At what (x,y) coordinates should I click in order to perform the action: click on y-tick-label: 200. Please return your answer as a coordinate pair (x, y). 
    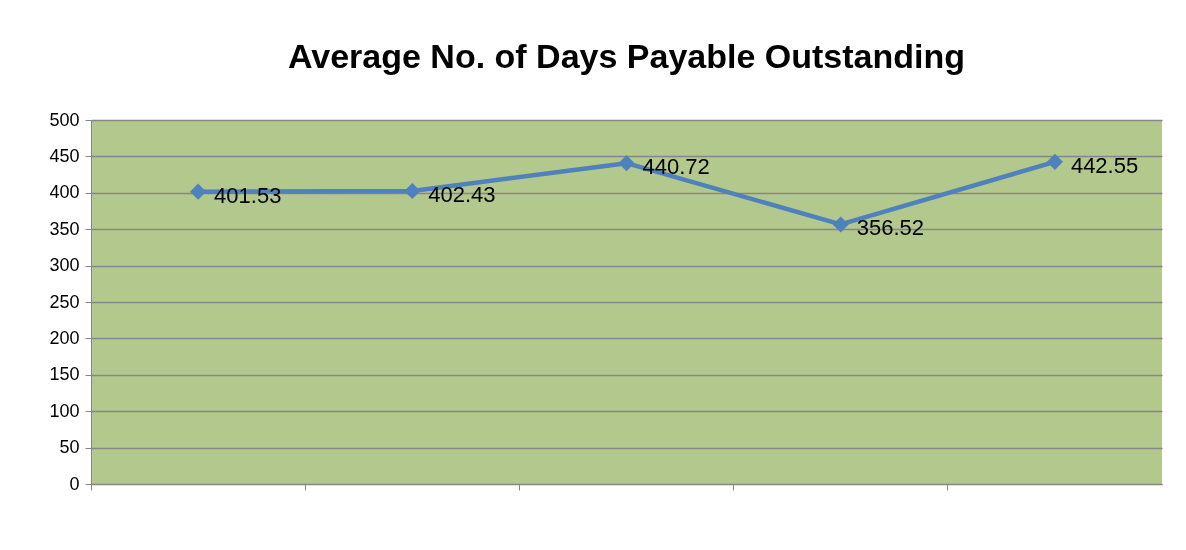
    Looking at the image, I should click on (64, 337).